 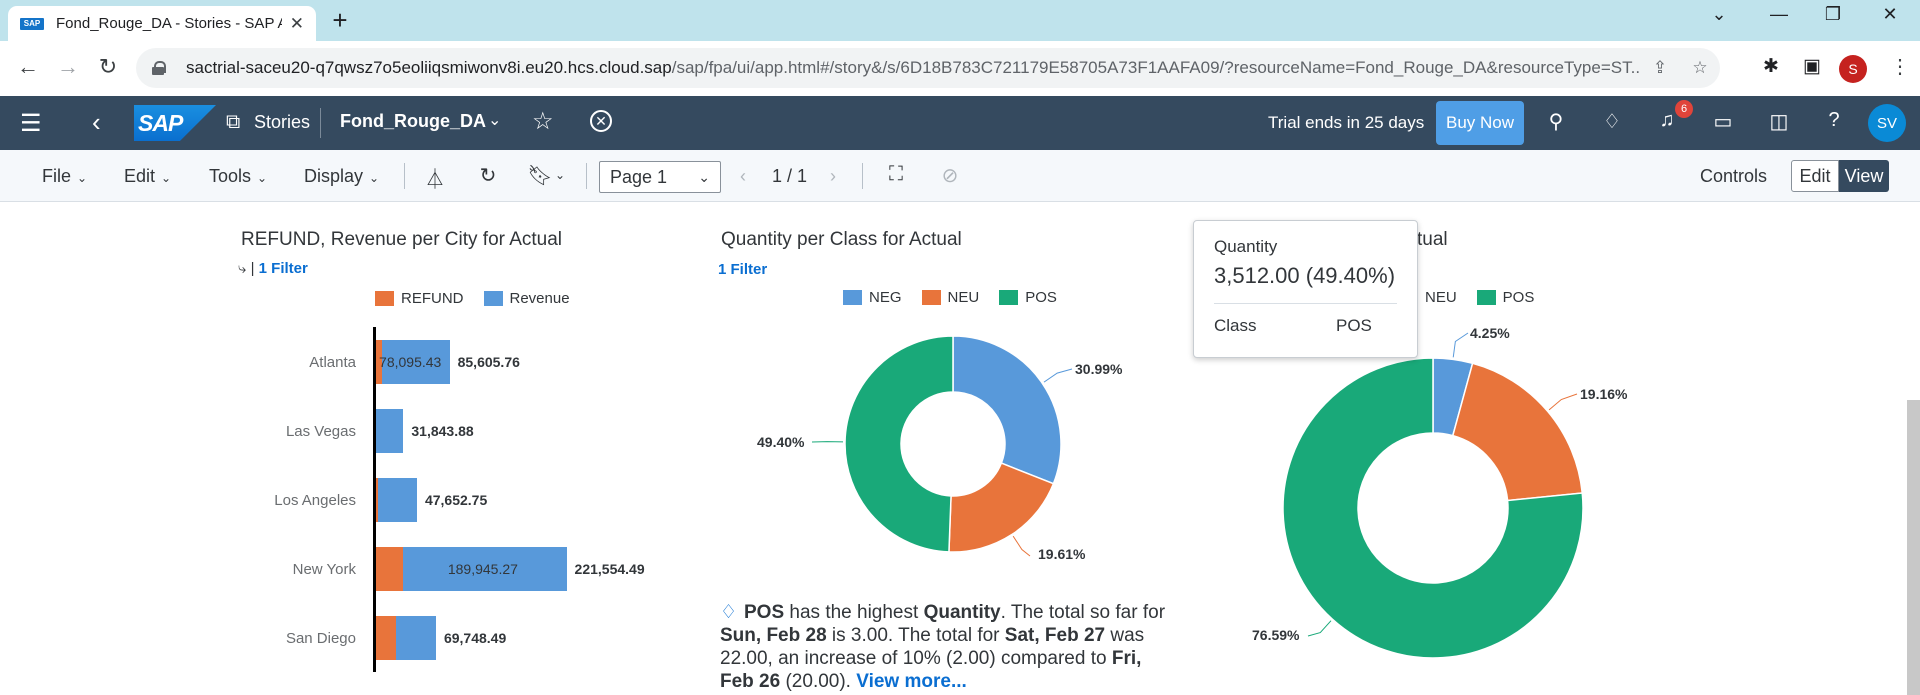 I want to click on file-menu: File ⌄, so click(x=64, y=176).